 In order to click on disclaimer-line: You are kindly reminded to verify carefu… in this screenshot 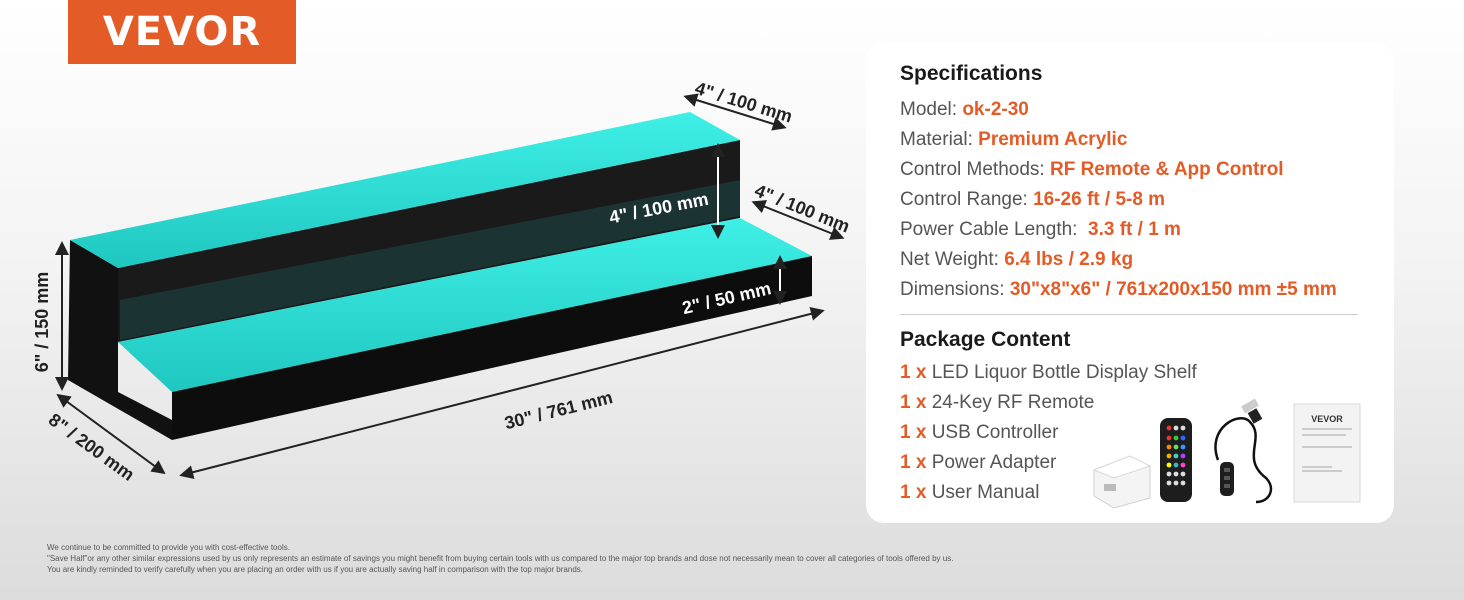, I will do `click(315, 569)`.